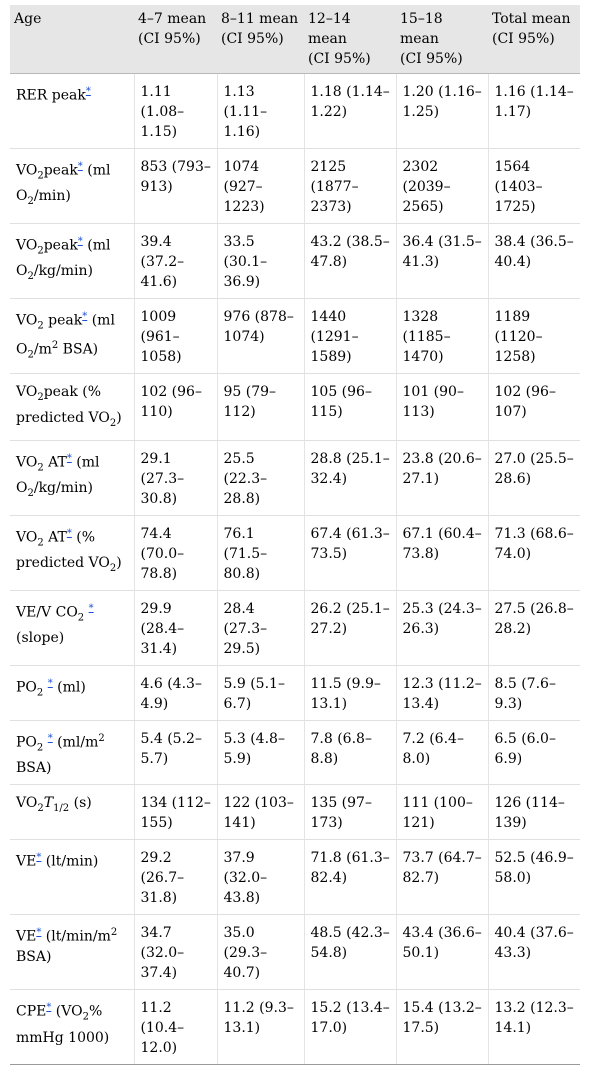  I want to click on label-italic: T, so click(48, 803).